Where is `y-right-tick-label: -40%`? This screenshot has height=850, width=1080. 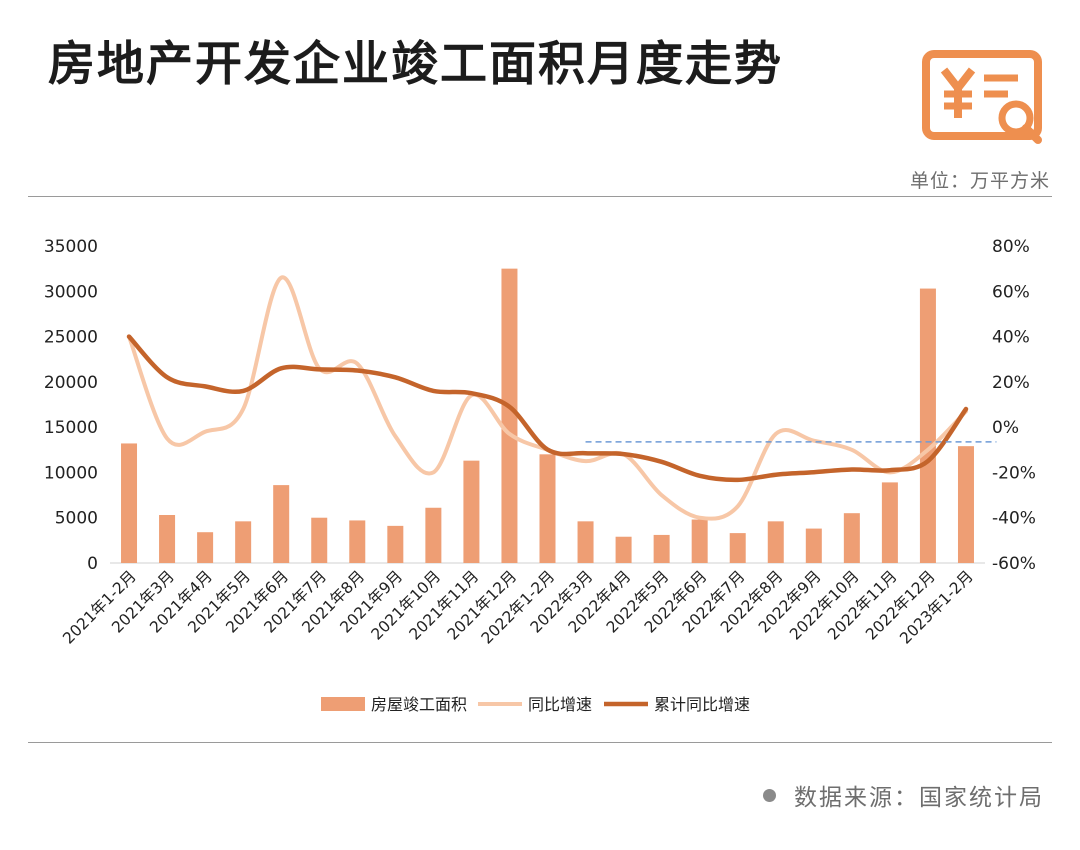
y-right-tick-label: -40% is located at coordinates (1014, 519).